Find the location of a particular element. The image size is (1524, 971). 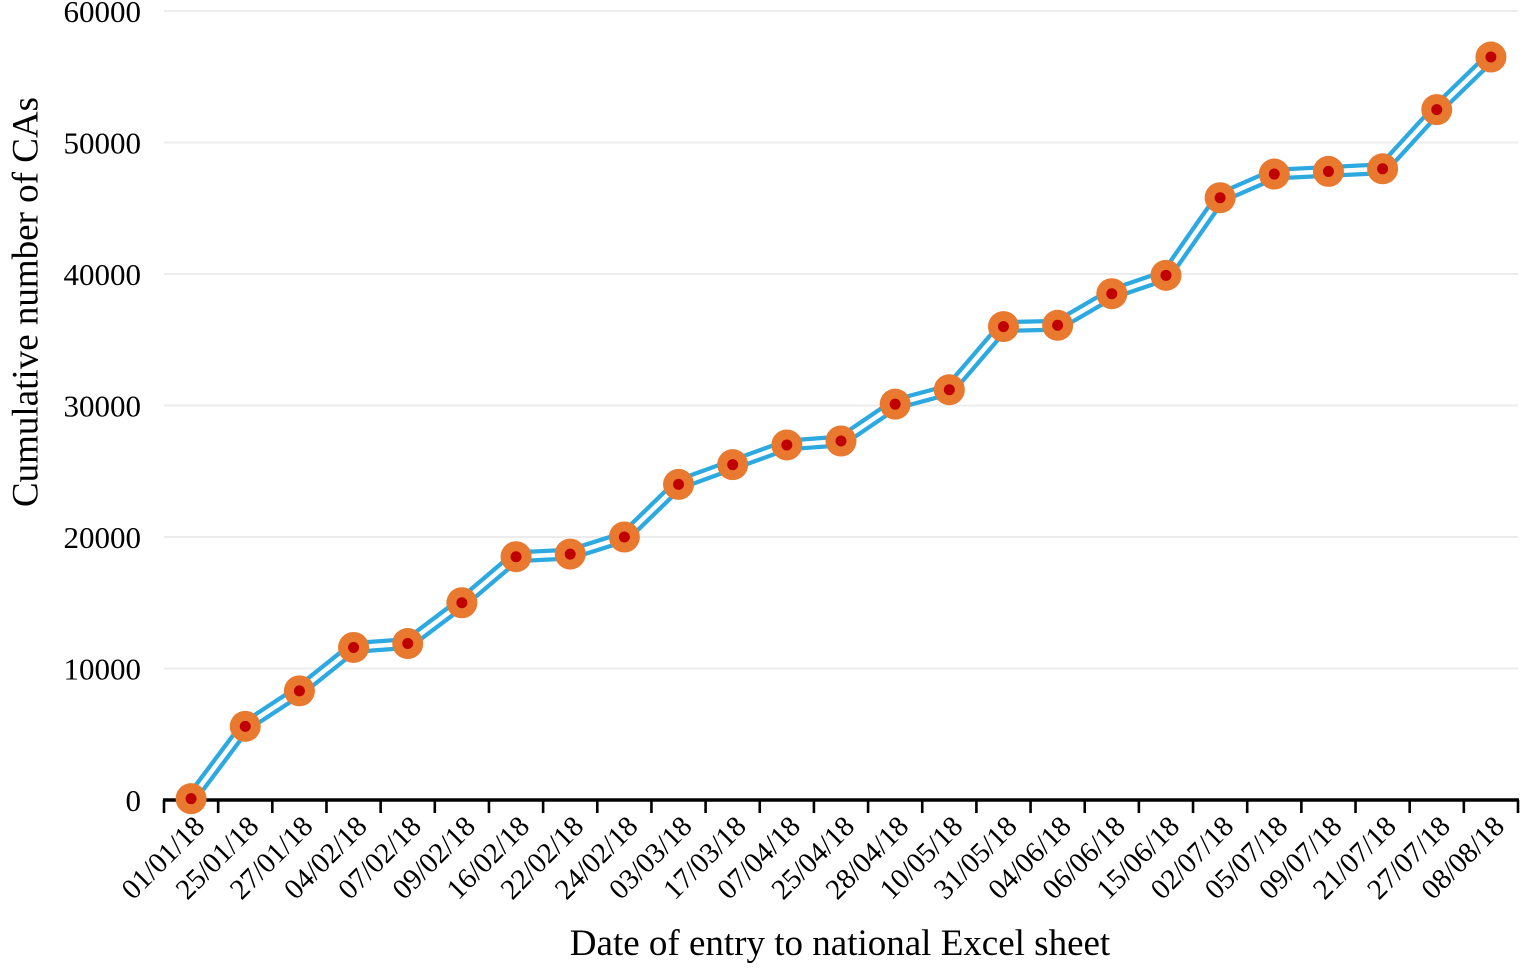

y-tick-label-60000: 60000 is located at coordinates (103, 14).